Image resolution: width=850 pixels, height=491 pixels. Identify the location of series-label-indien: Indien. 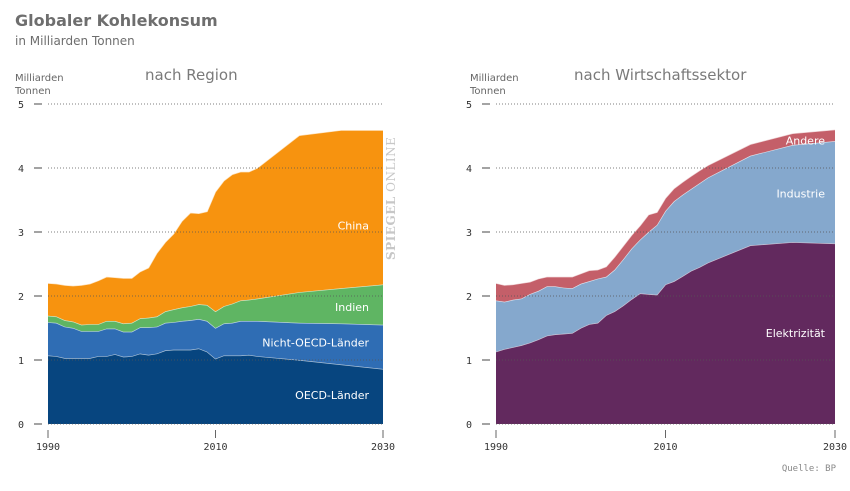
(352, 307).